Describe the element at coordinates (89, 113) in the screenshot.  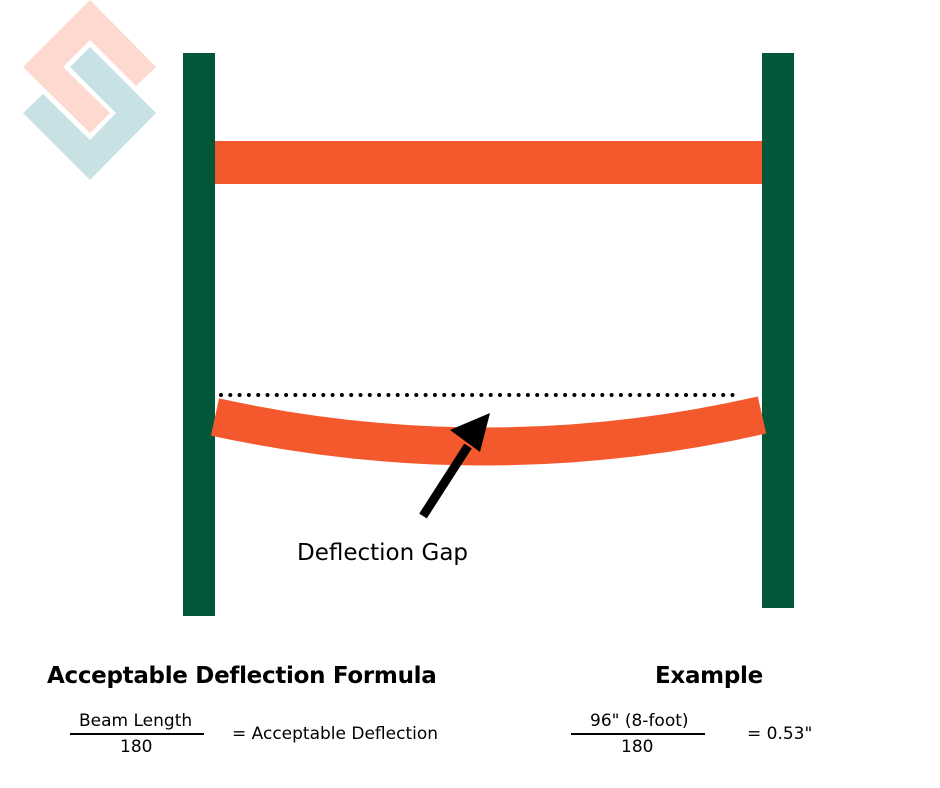
I see `logo-blue-shape` at that location.